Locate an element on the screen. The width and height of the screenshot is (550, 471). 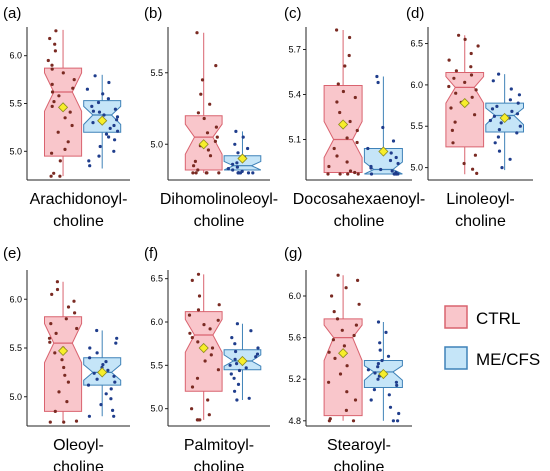
legend-label: CTRL is located at coordinates (498, 318).